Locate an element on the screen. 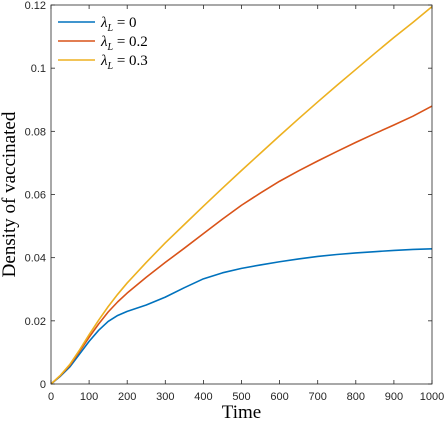 The height and width of the screenshot is (421, 444). legend: λL = 0λL = 0.2λL = 0.3 is located at coordinates (103, 43).